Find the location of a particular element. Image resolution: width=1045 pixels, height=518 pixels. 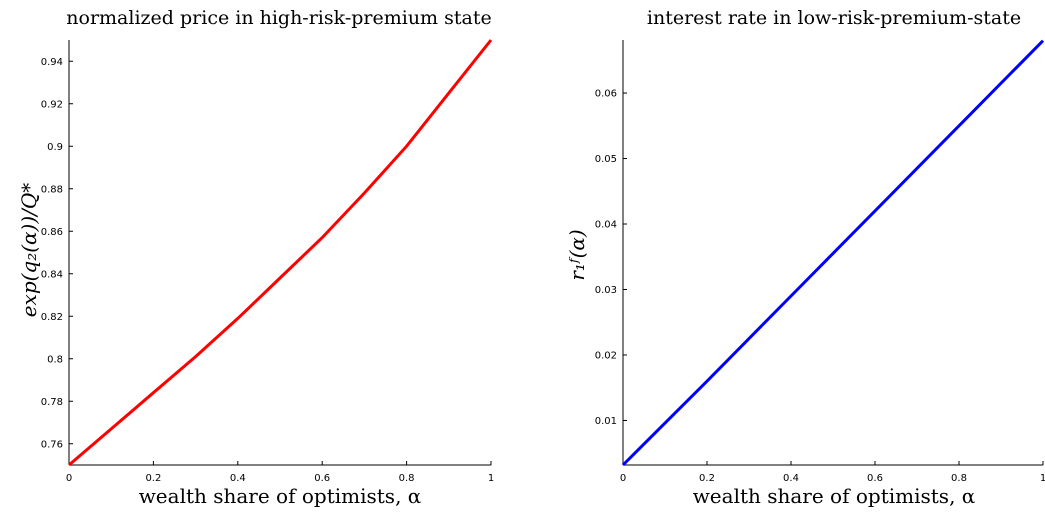

right-y-axis-label: r₁ᶠ(α) is located at coordinates (577, 254).